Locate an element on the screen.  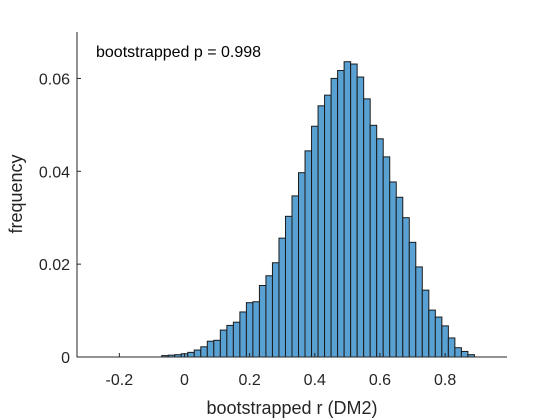
x-tick-label: 0.6 is located at coordinates (380, 380).